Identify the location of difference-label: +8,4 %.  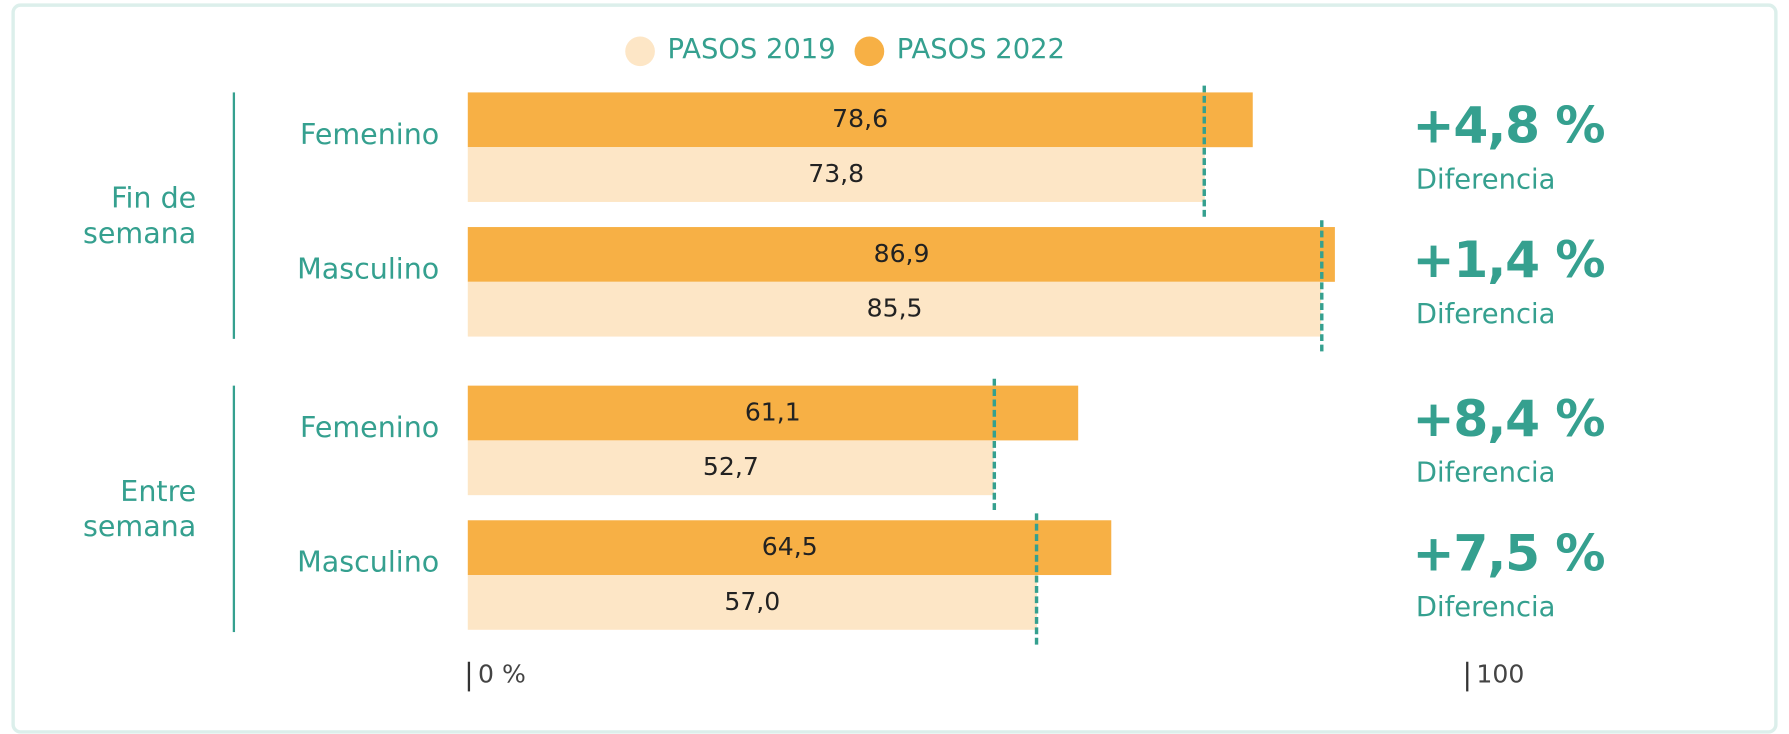
(1508, 419).